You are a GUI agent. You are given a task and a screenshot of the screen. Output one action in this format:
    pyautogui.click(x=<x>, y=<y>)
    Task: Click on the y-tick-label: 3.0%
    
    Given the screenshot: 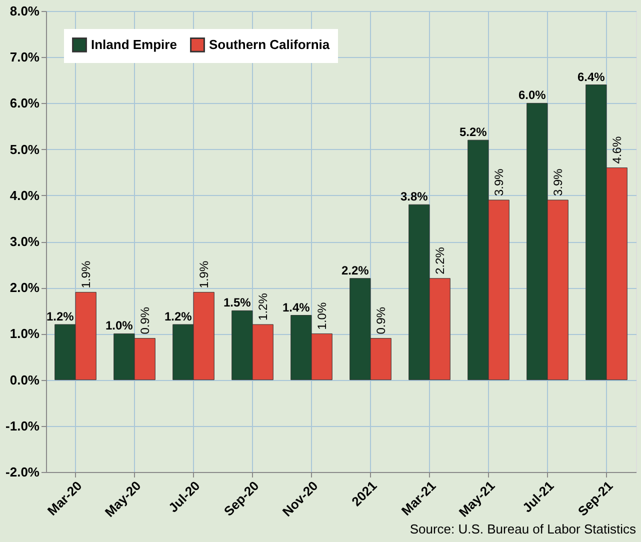 What is the action you would take?
    pyautogui.click(x=25, y=241)
    